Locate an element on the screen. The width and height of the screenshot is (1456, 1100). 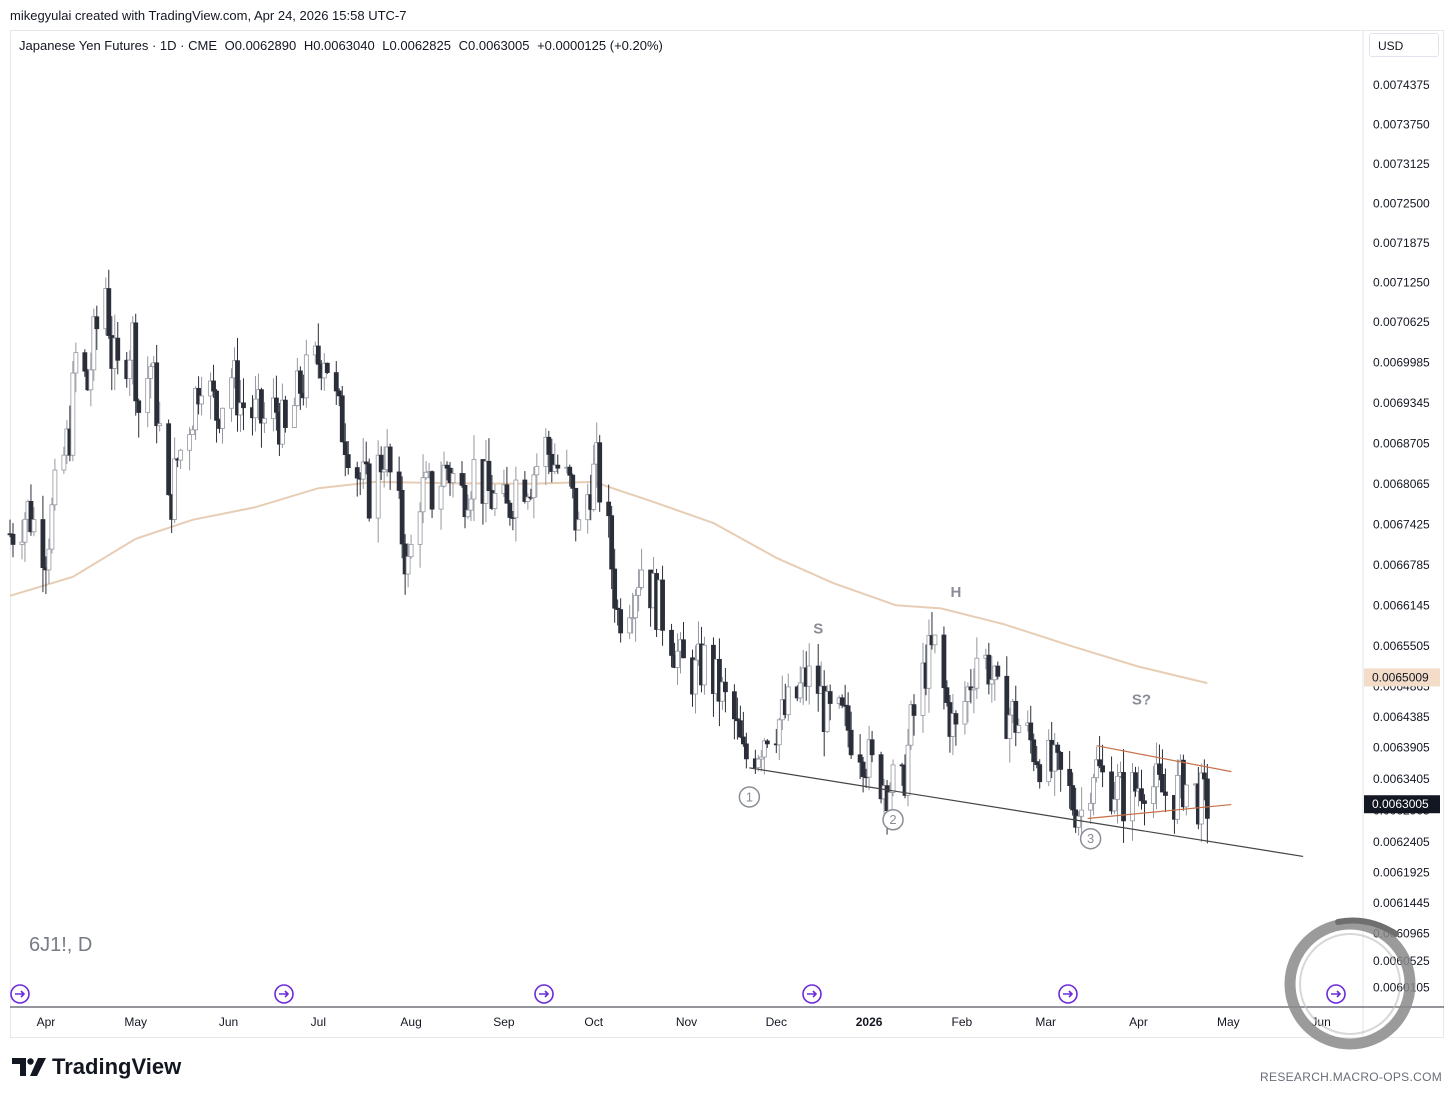
price-tick-label: 0.0061445 is located at coordinates (1401, 903).